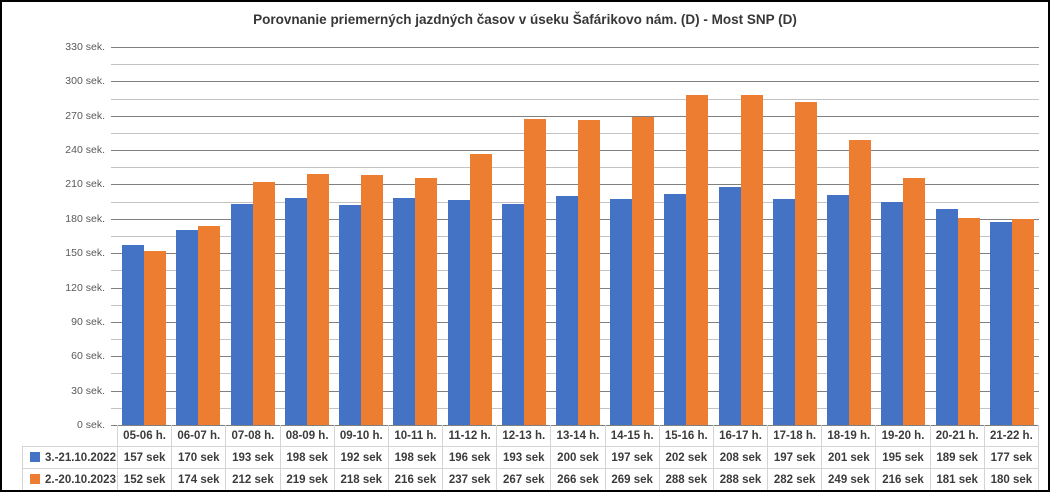 This screenshot has width=1050, height=492. What do you see at coordinates (88, 322) in the screenshot?
I see `y-axis-label: 90 sek.` at bounding box center [88, 322].